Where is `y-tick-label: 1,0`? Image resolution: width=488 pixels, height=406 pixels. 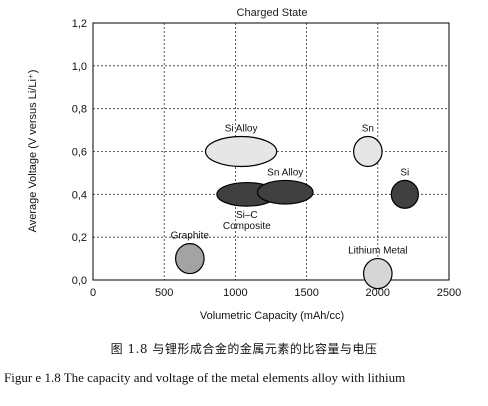
y-tick-label: 1,0 is located at coordinates (79, 67).